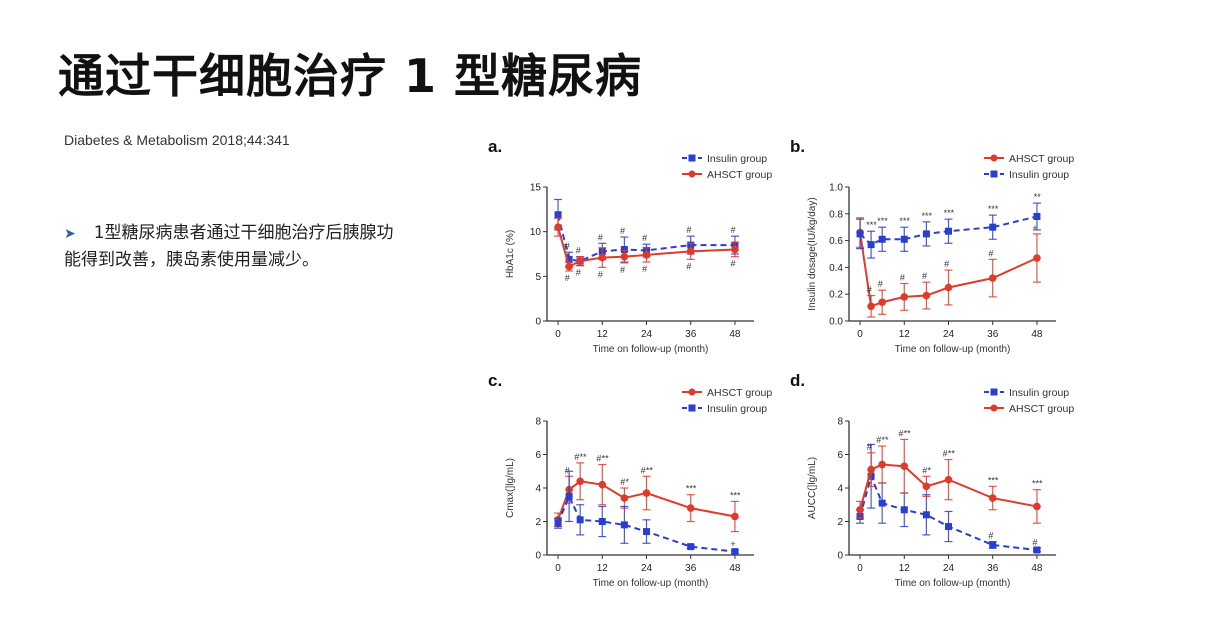 The height and width of the screenshot is (621, 1217). I want to click on panel-label: a., so click(495, 146).